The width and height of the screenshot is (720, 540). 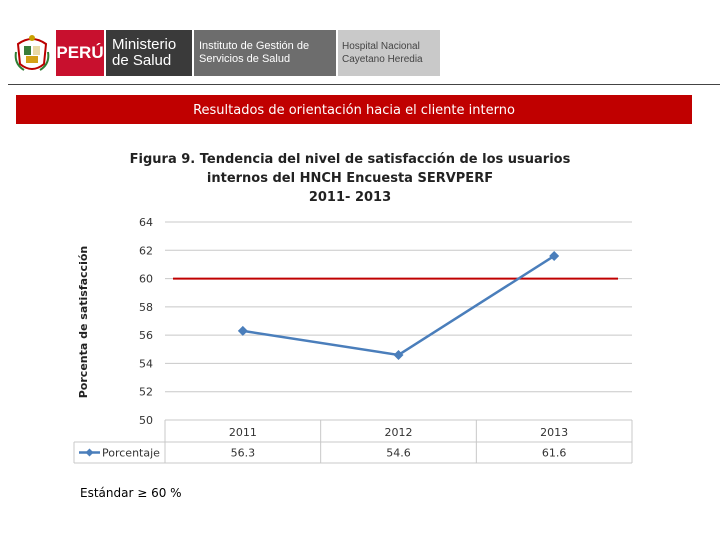 What do you see at coordinates (382, 59) in the screenshot?
I see `hospital-line2: Cayetano Heredia` at bounding box center [382, 59].